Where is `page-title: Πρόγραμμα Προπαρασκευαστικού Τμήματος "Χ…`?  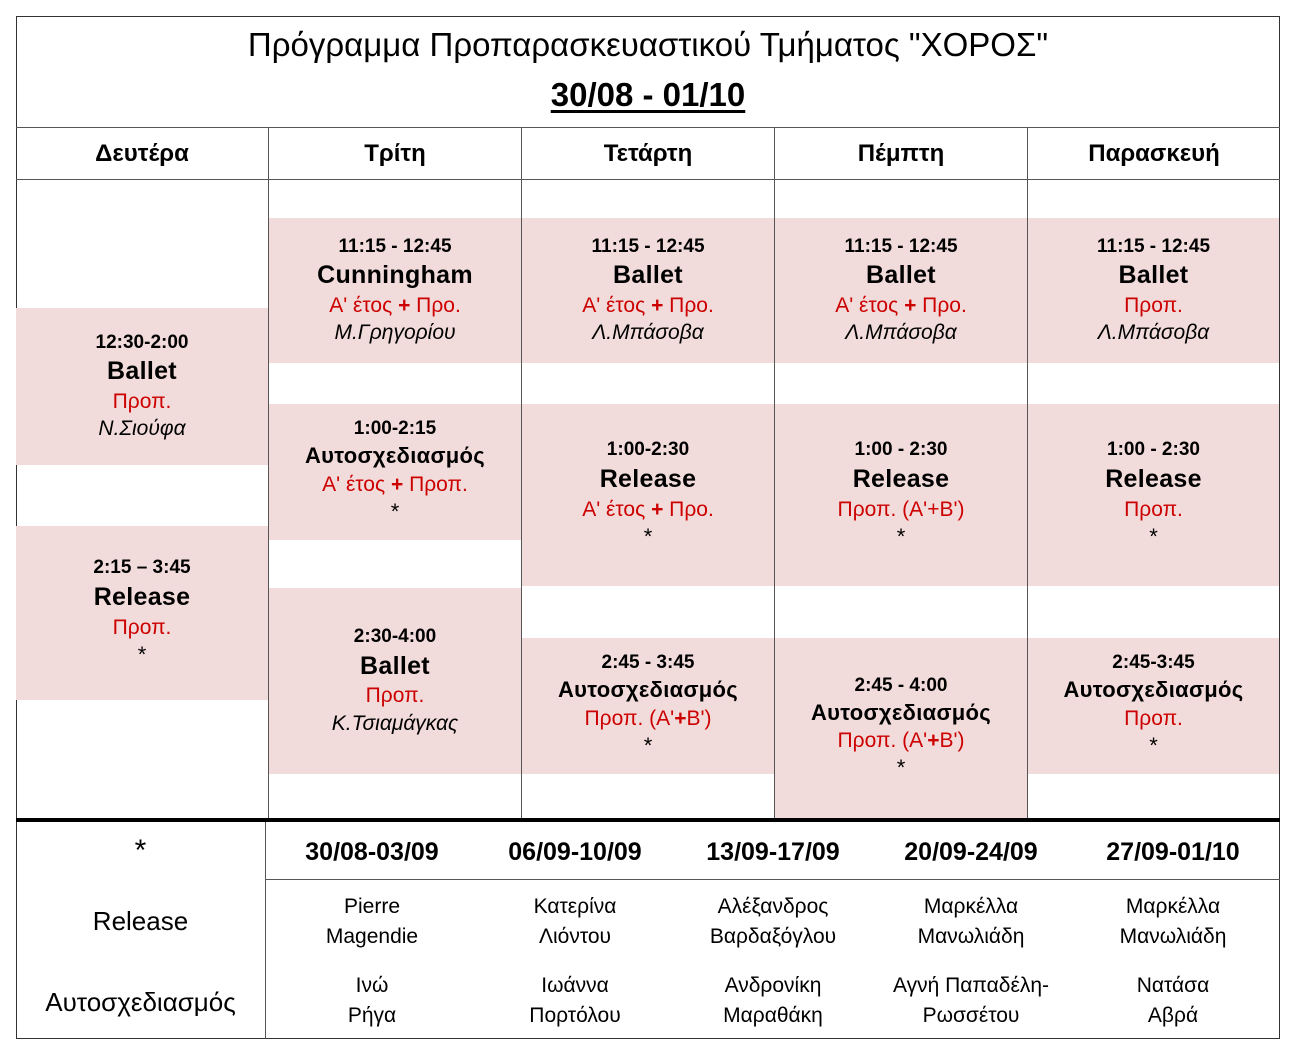 page-title: Πρόγραμμα Προπαρασκευαστικού Τμήματος "Χ… is located at coordinates (648, 44).